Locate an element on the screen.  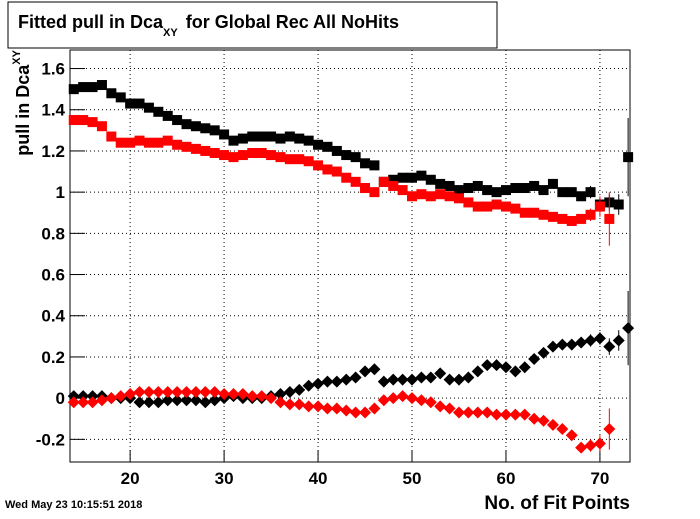
y-tick-label: 1.2 is located at coordinates (53, 151).